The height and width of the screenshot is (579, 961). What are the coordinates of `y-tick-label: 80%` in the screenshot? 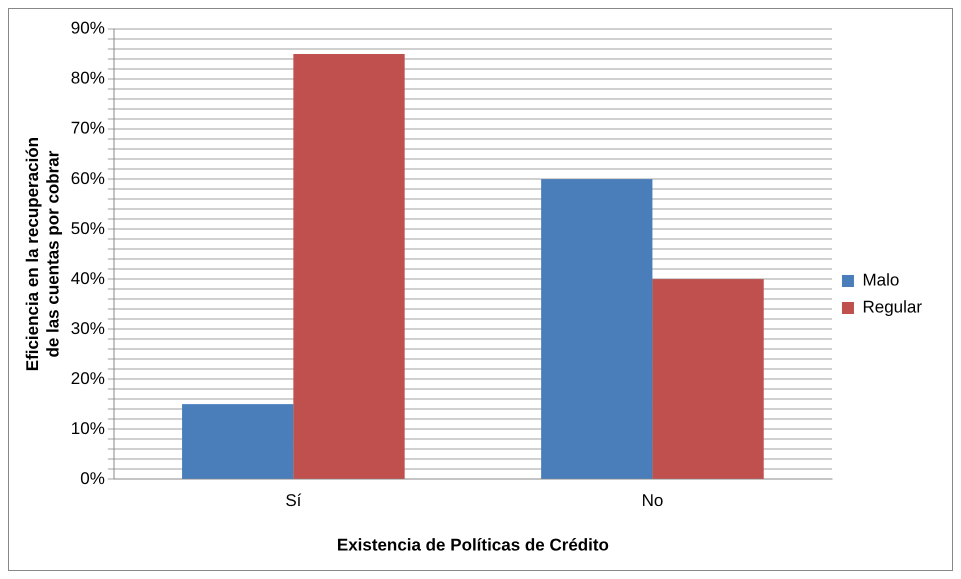 It's located at (87, 78).